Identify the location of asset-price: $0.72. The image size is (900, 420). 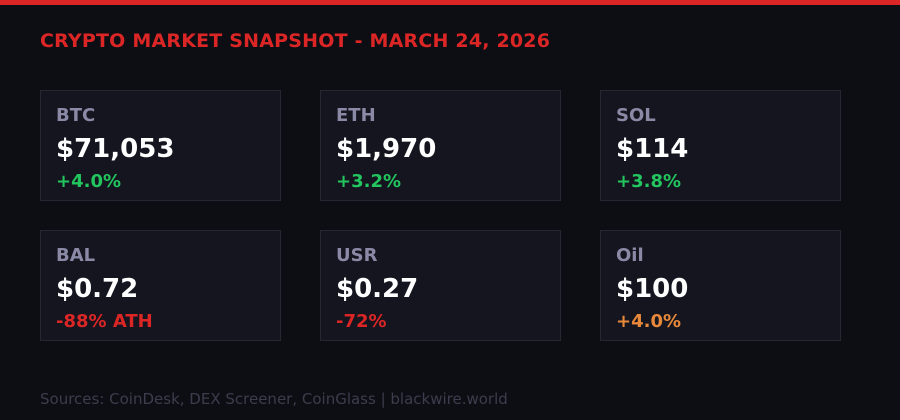
(97, 289).